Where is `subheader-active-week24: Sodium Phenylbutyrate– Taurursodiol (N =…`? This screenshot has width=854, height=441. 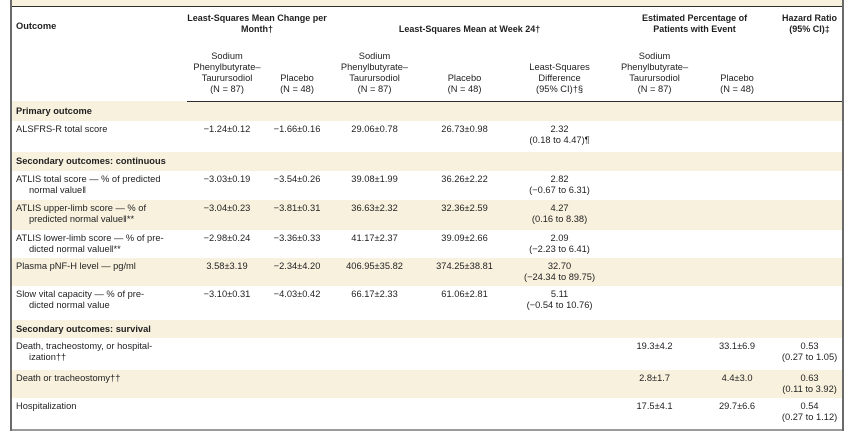
subheader-active-week24: Sodium Phenylbutyrate– Taurursodiol (N =… is located at coordinates (375, 72).